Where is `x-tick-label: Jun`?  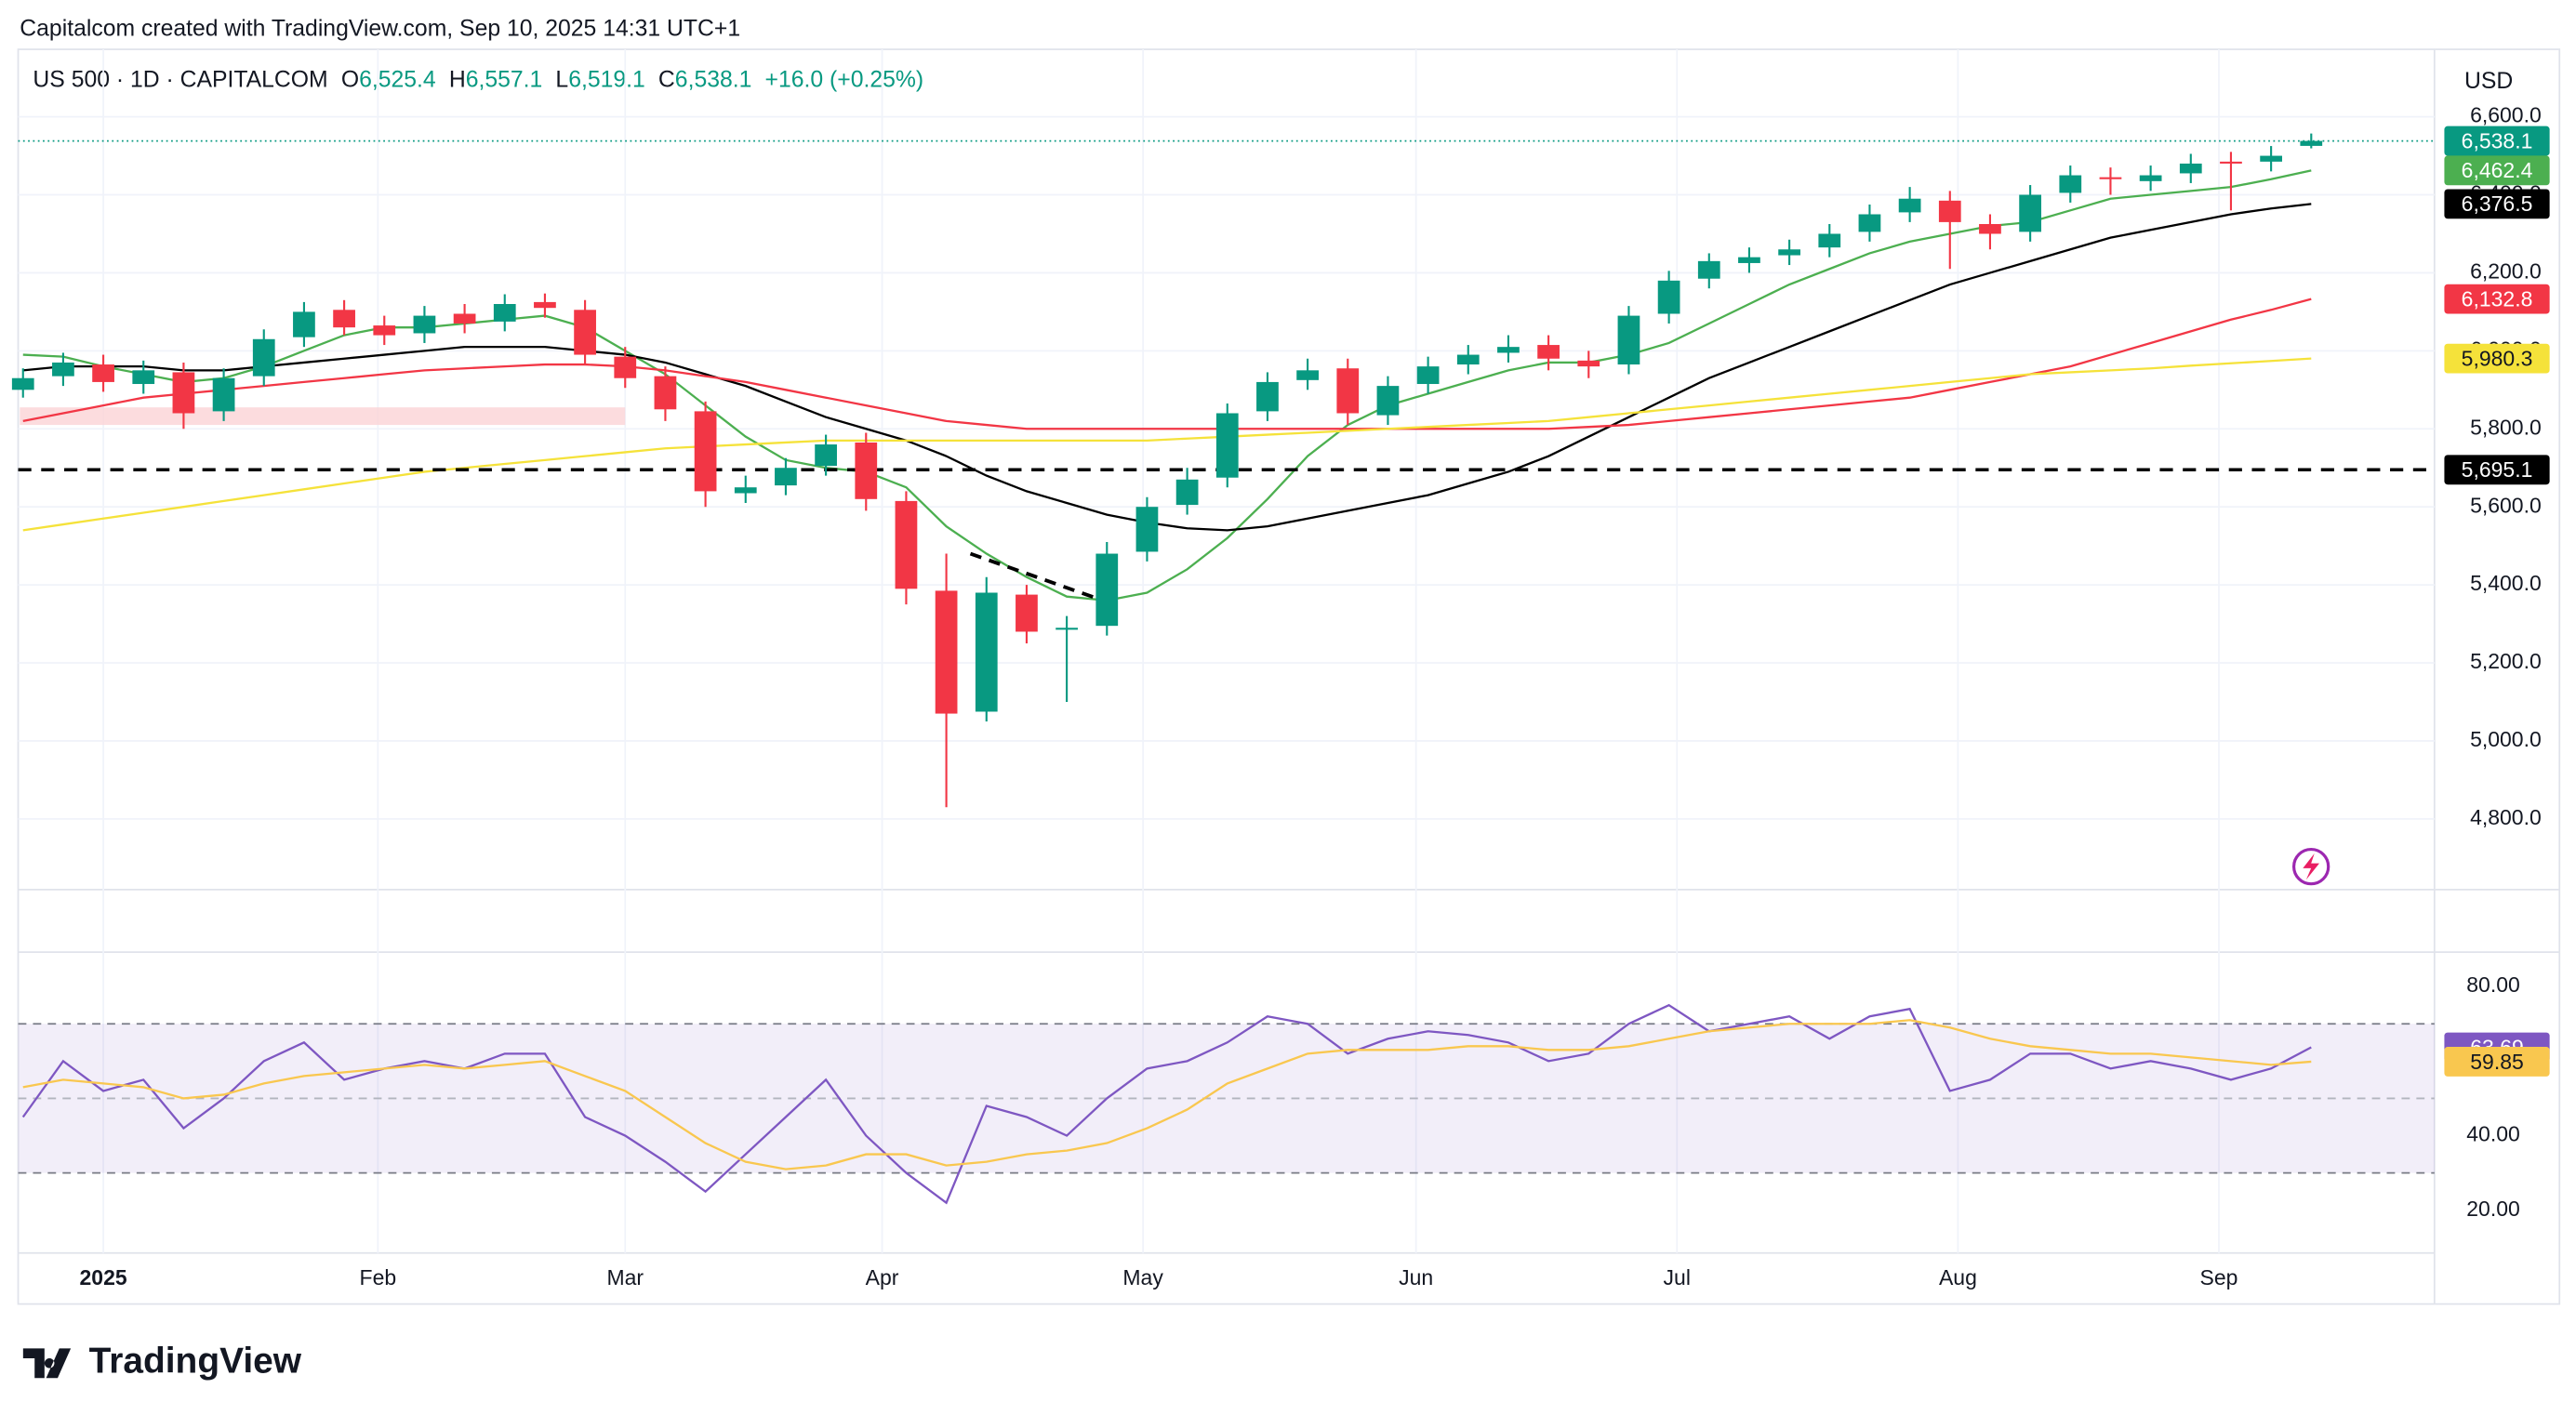 x-tick-label: Jun is located at coordinates (1416, 1277).